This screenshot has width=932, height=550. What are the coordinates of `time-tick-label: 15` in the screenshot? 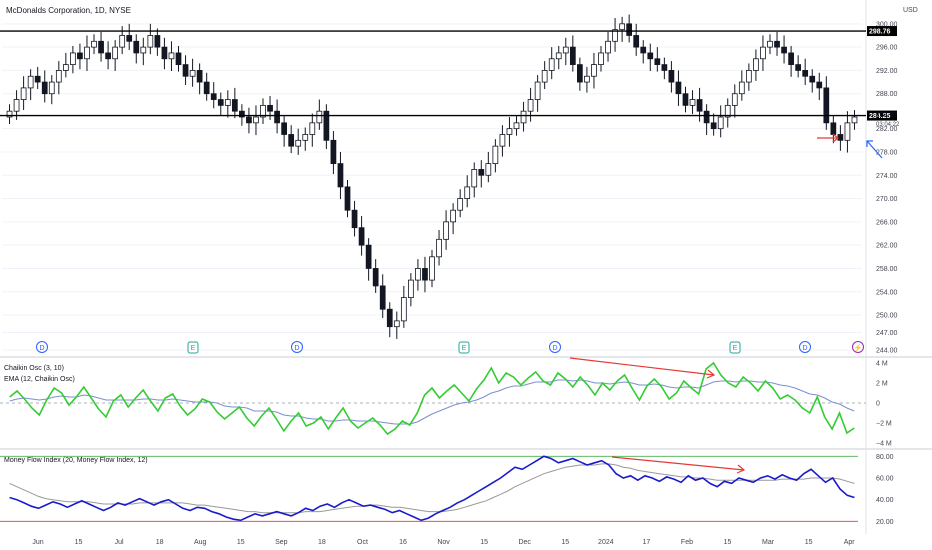 It's located at (565, 542).